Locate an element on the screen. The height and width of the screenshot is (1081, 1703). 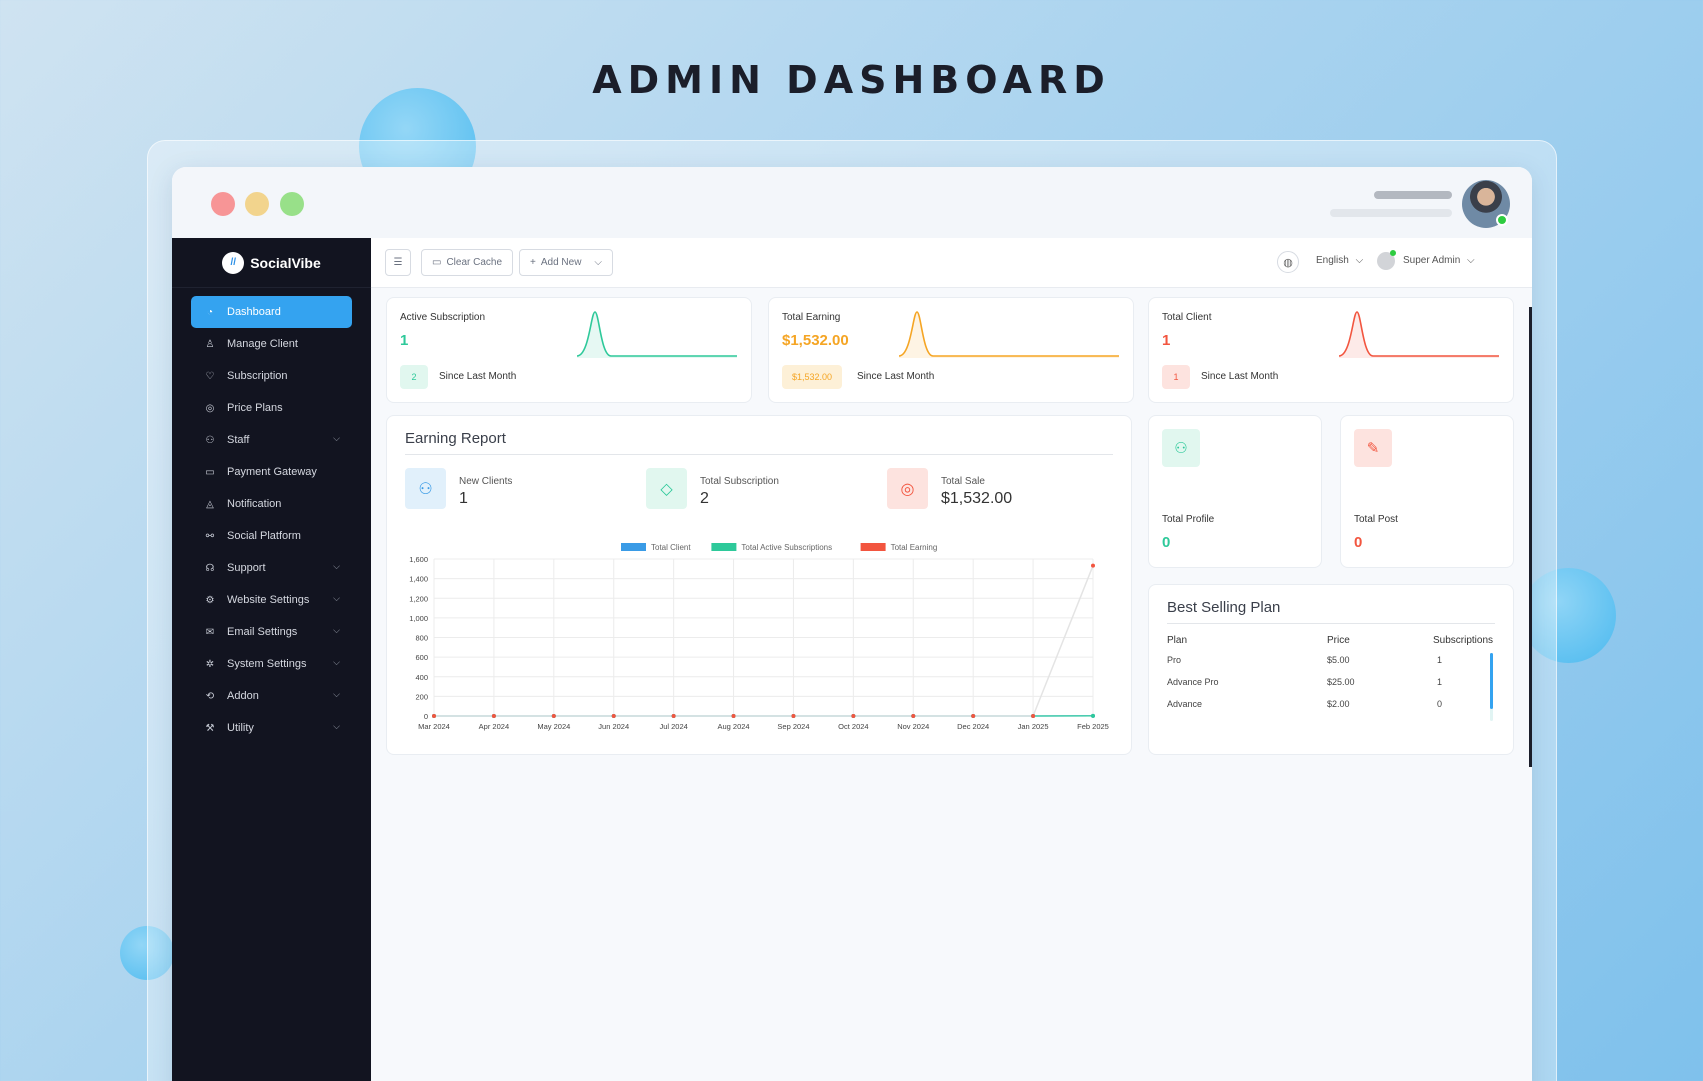
legend-label: Total Active Subscriptions is located at coordinates (786, 547).